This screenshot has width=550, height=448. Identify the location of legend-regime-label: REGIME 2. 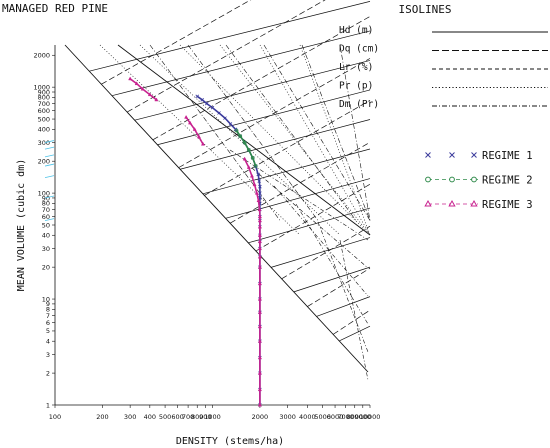
(507, 181).